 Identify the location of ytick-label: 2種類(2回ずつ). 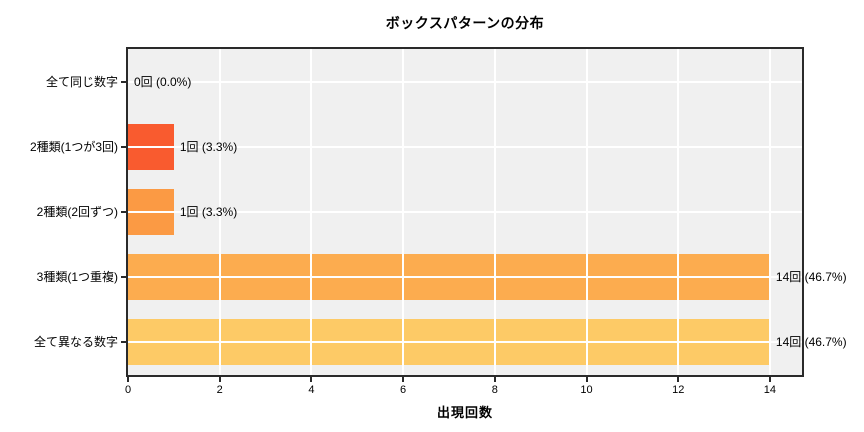
(77, 212).